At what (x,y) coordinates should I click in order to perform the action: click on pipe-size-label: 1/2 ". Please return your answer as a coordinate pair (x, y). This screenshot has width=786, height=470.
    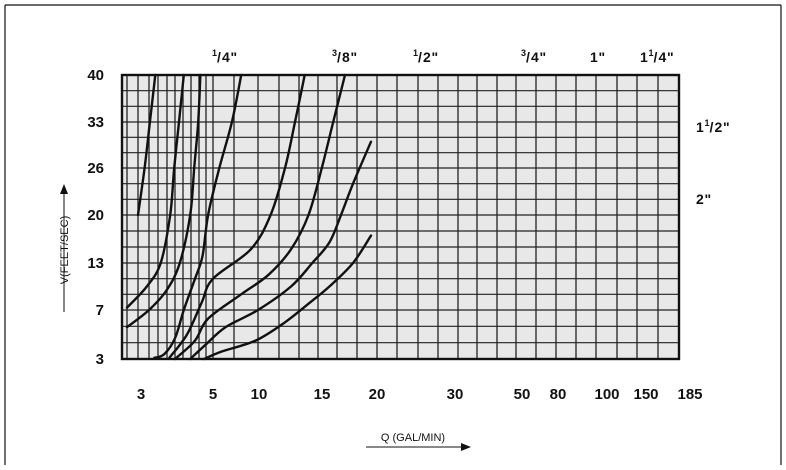
    Looking at the image, I should click on (425, 56).